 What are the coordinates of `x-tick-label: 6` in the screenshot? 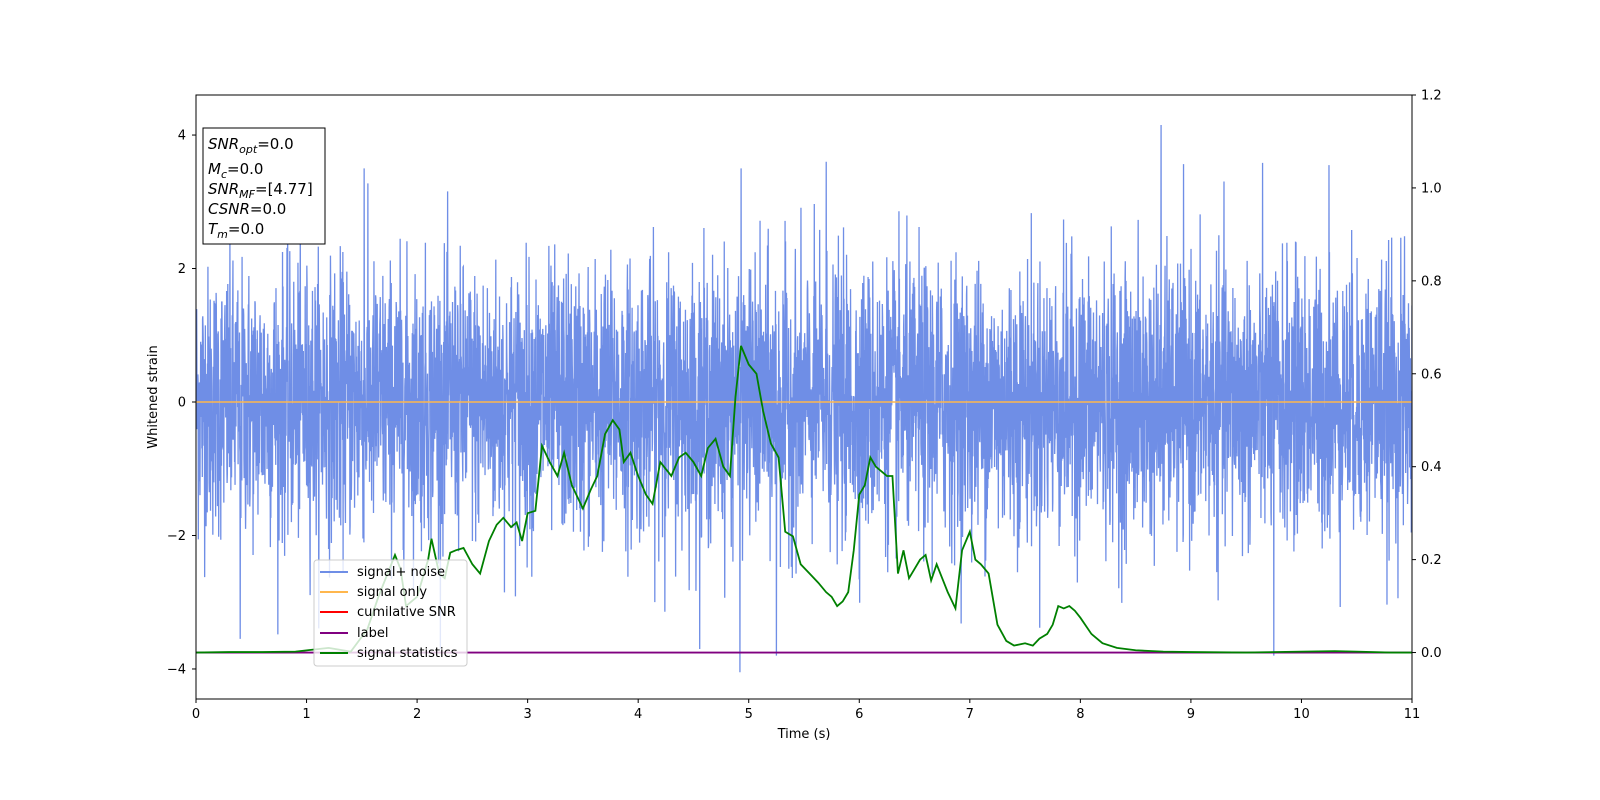 It's located at (859, 714).